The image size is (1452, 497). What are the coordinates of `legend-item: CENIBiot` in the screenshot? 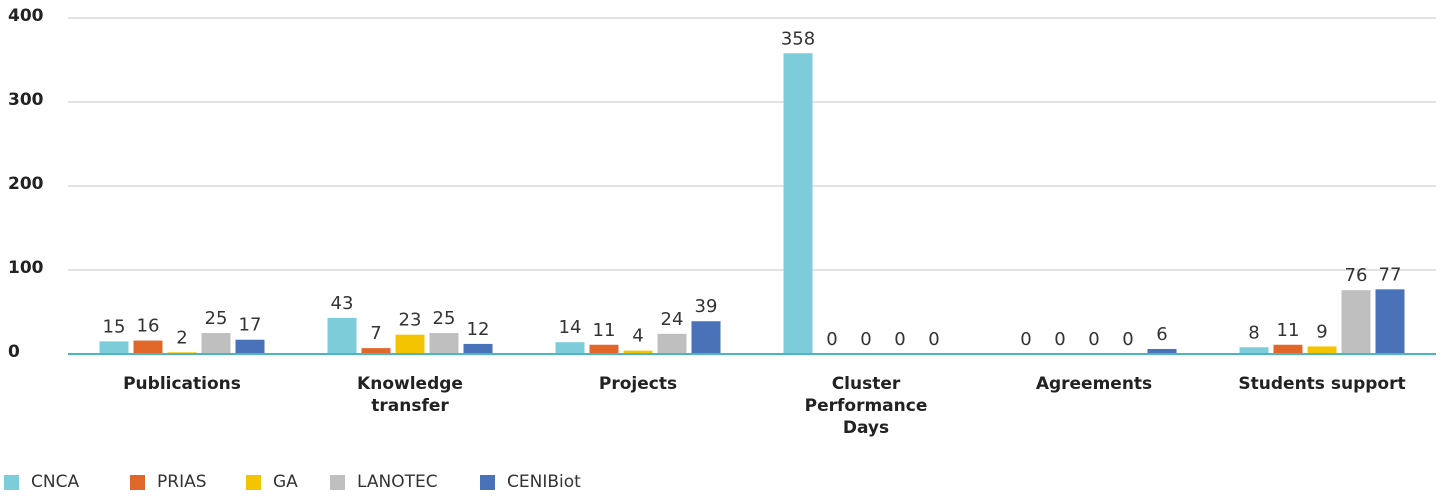 It's located at (530, 482).